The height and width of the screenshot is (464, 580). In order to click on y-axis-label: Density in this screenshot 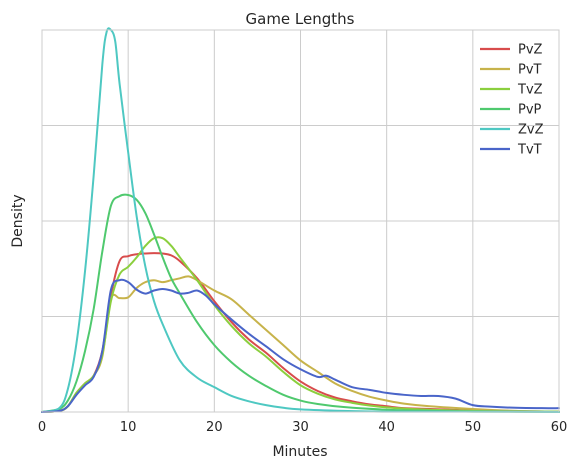, I will do `click(18, 220)`.